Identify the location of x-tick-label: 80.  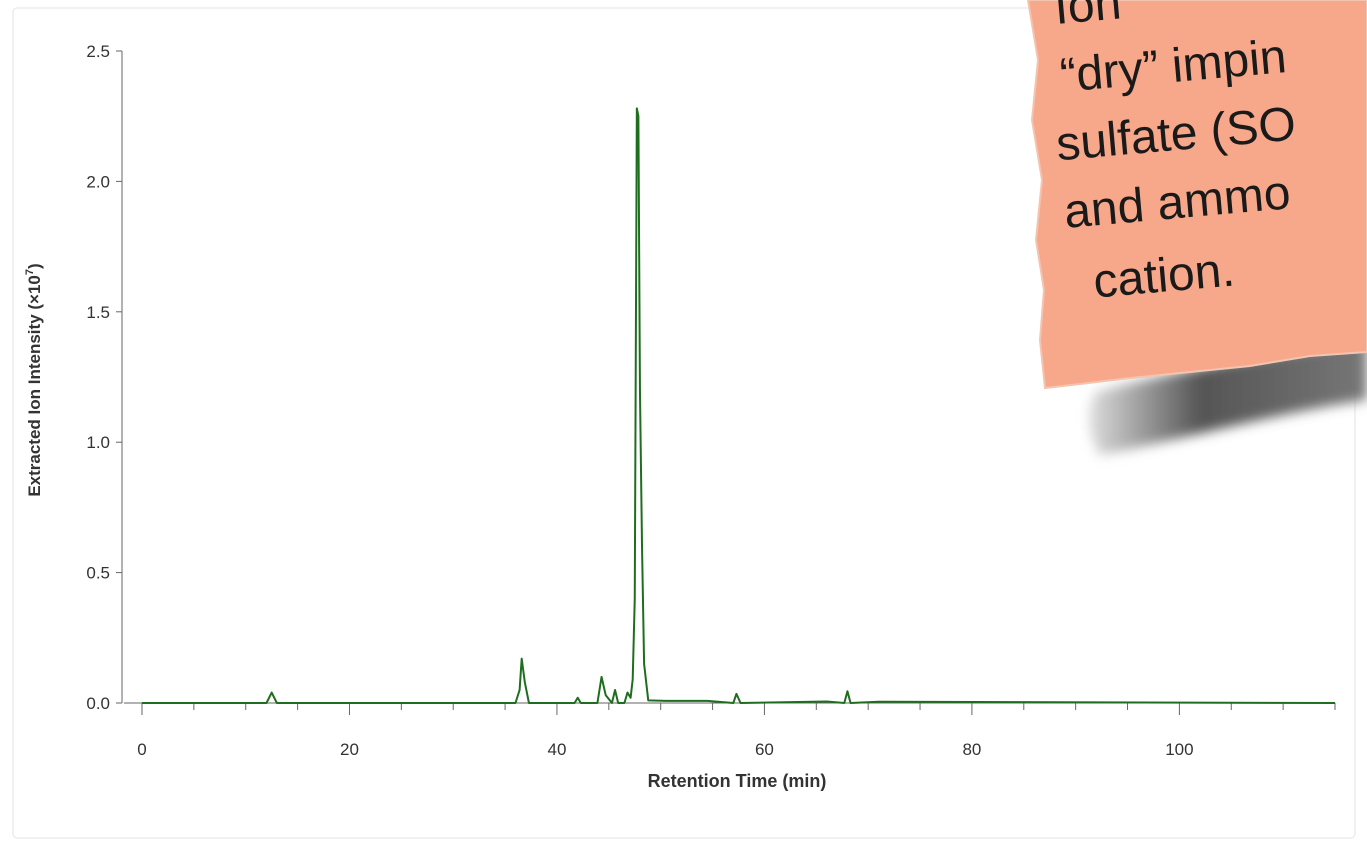
(971, 749).